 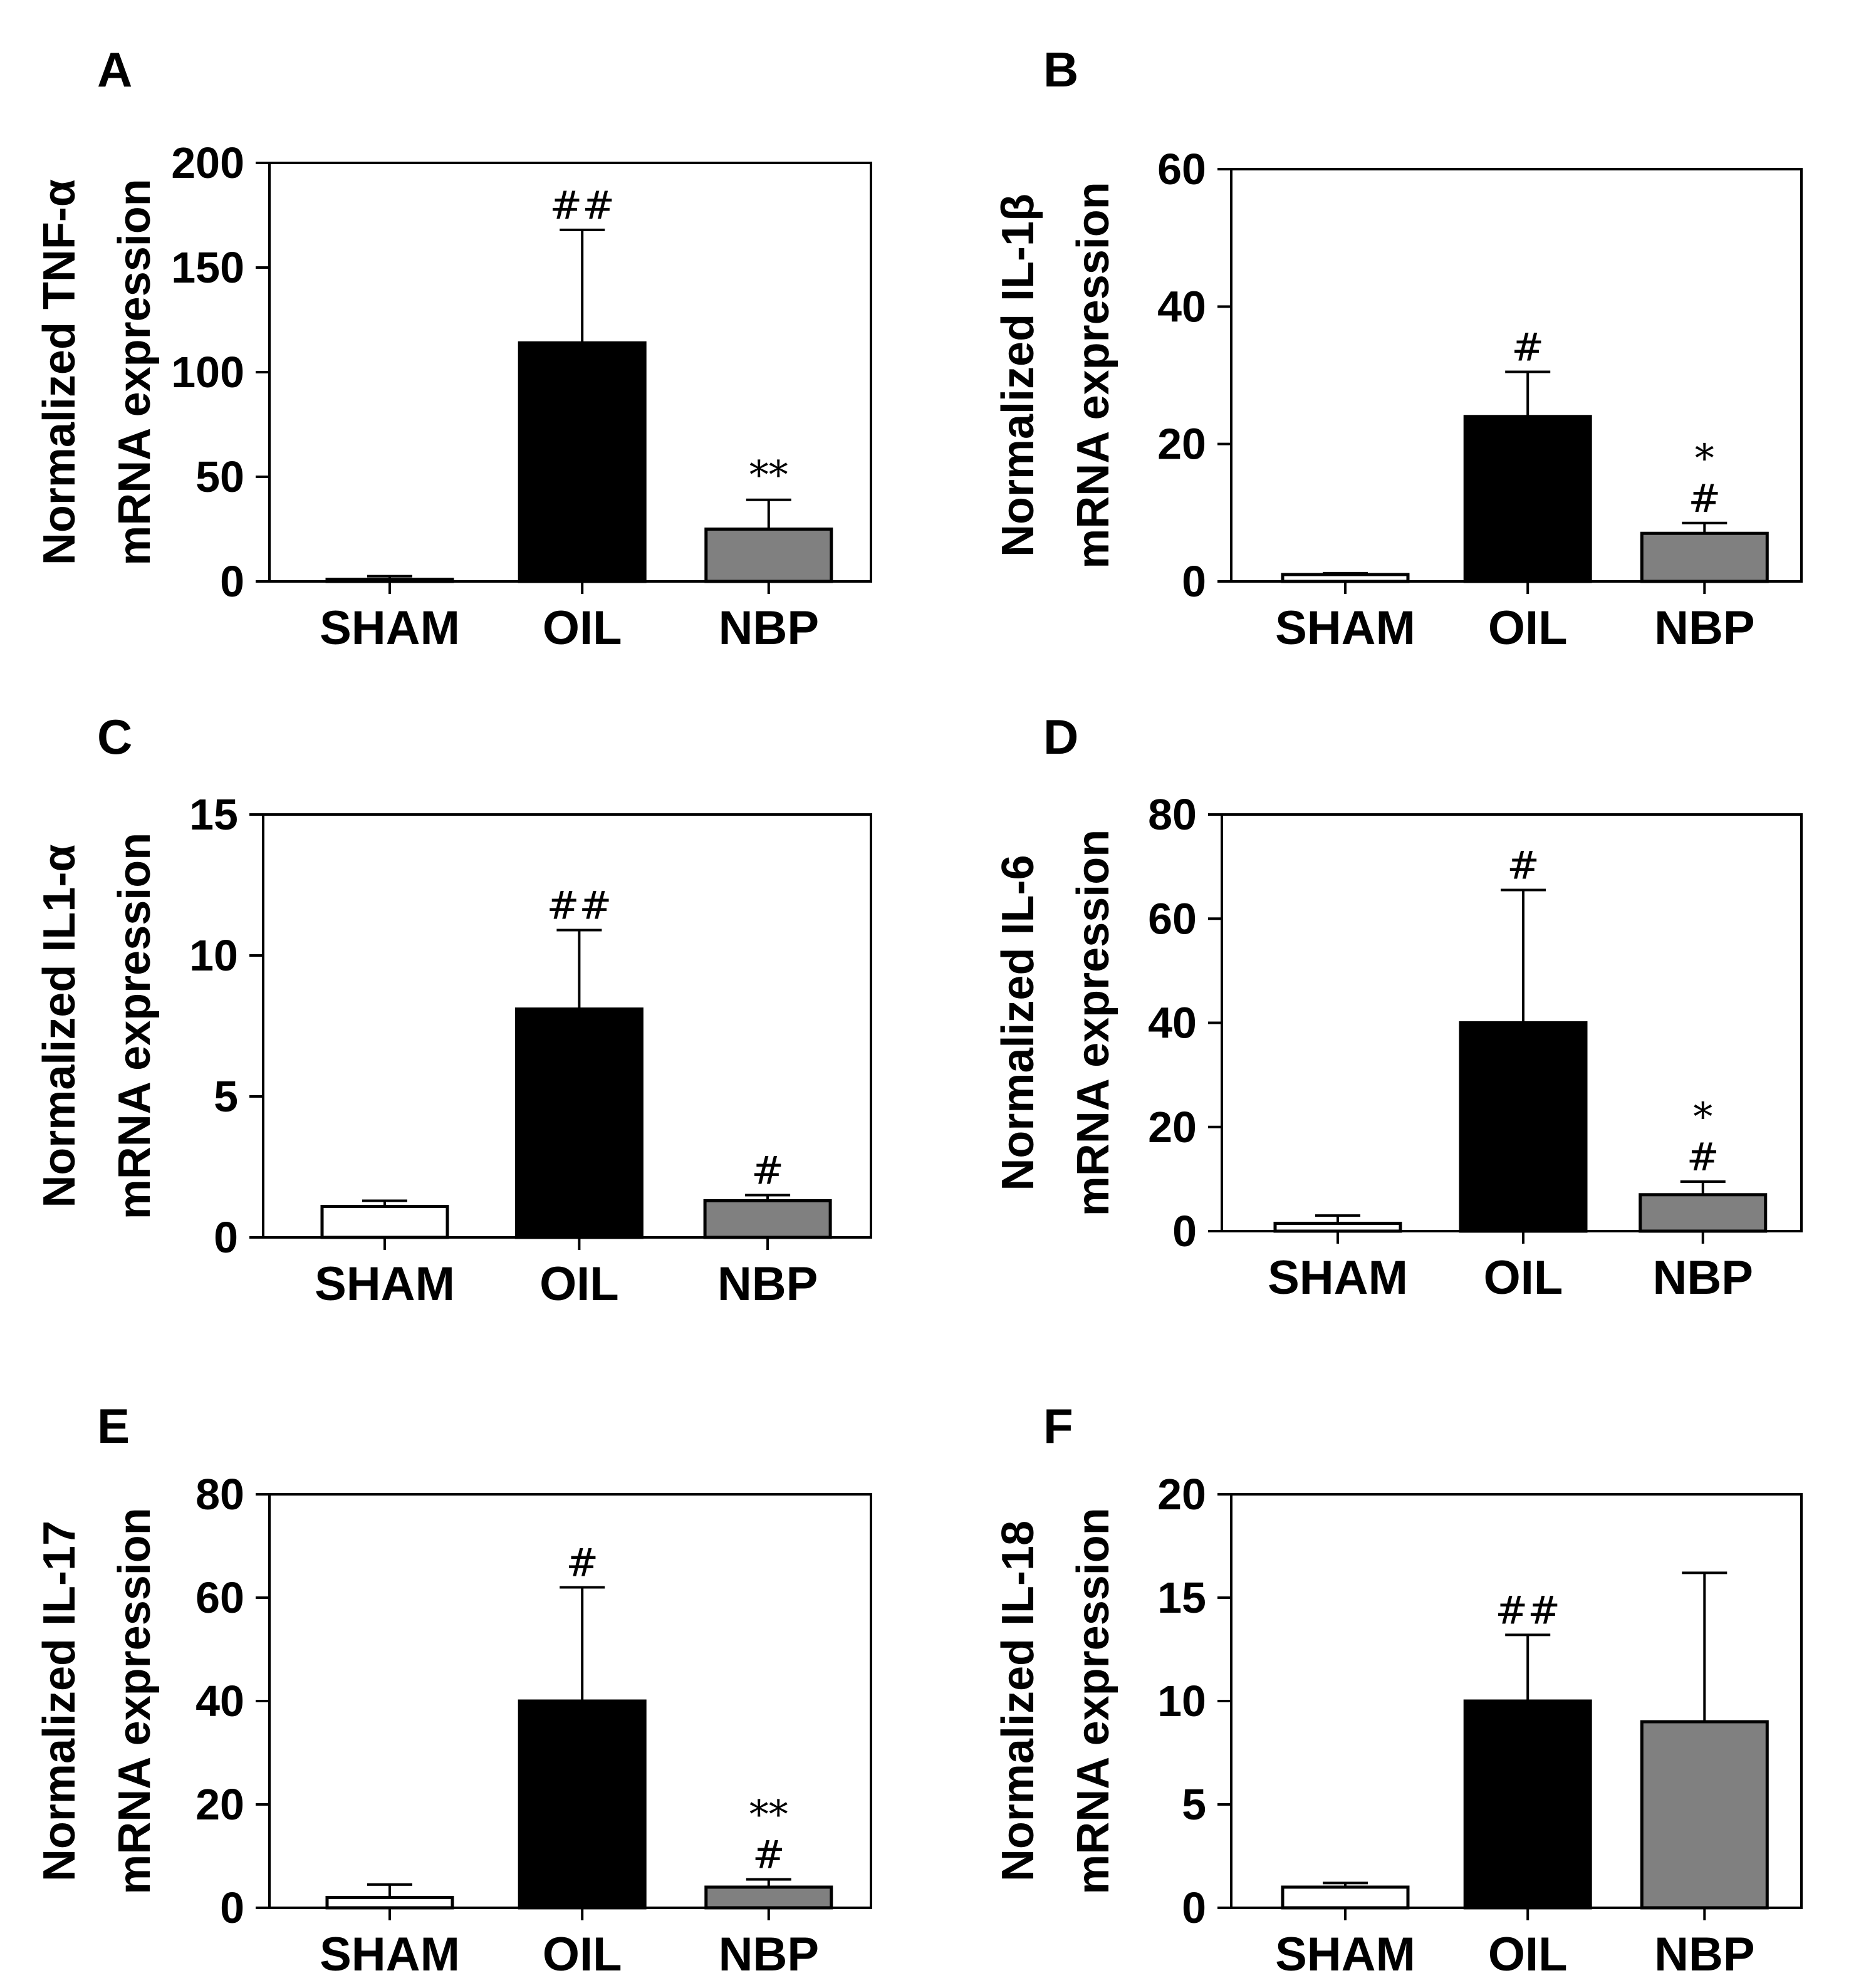 I want to click on y-axis-title-line: Normalized IL1-α, so click(x=60, y=1026).